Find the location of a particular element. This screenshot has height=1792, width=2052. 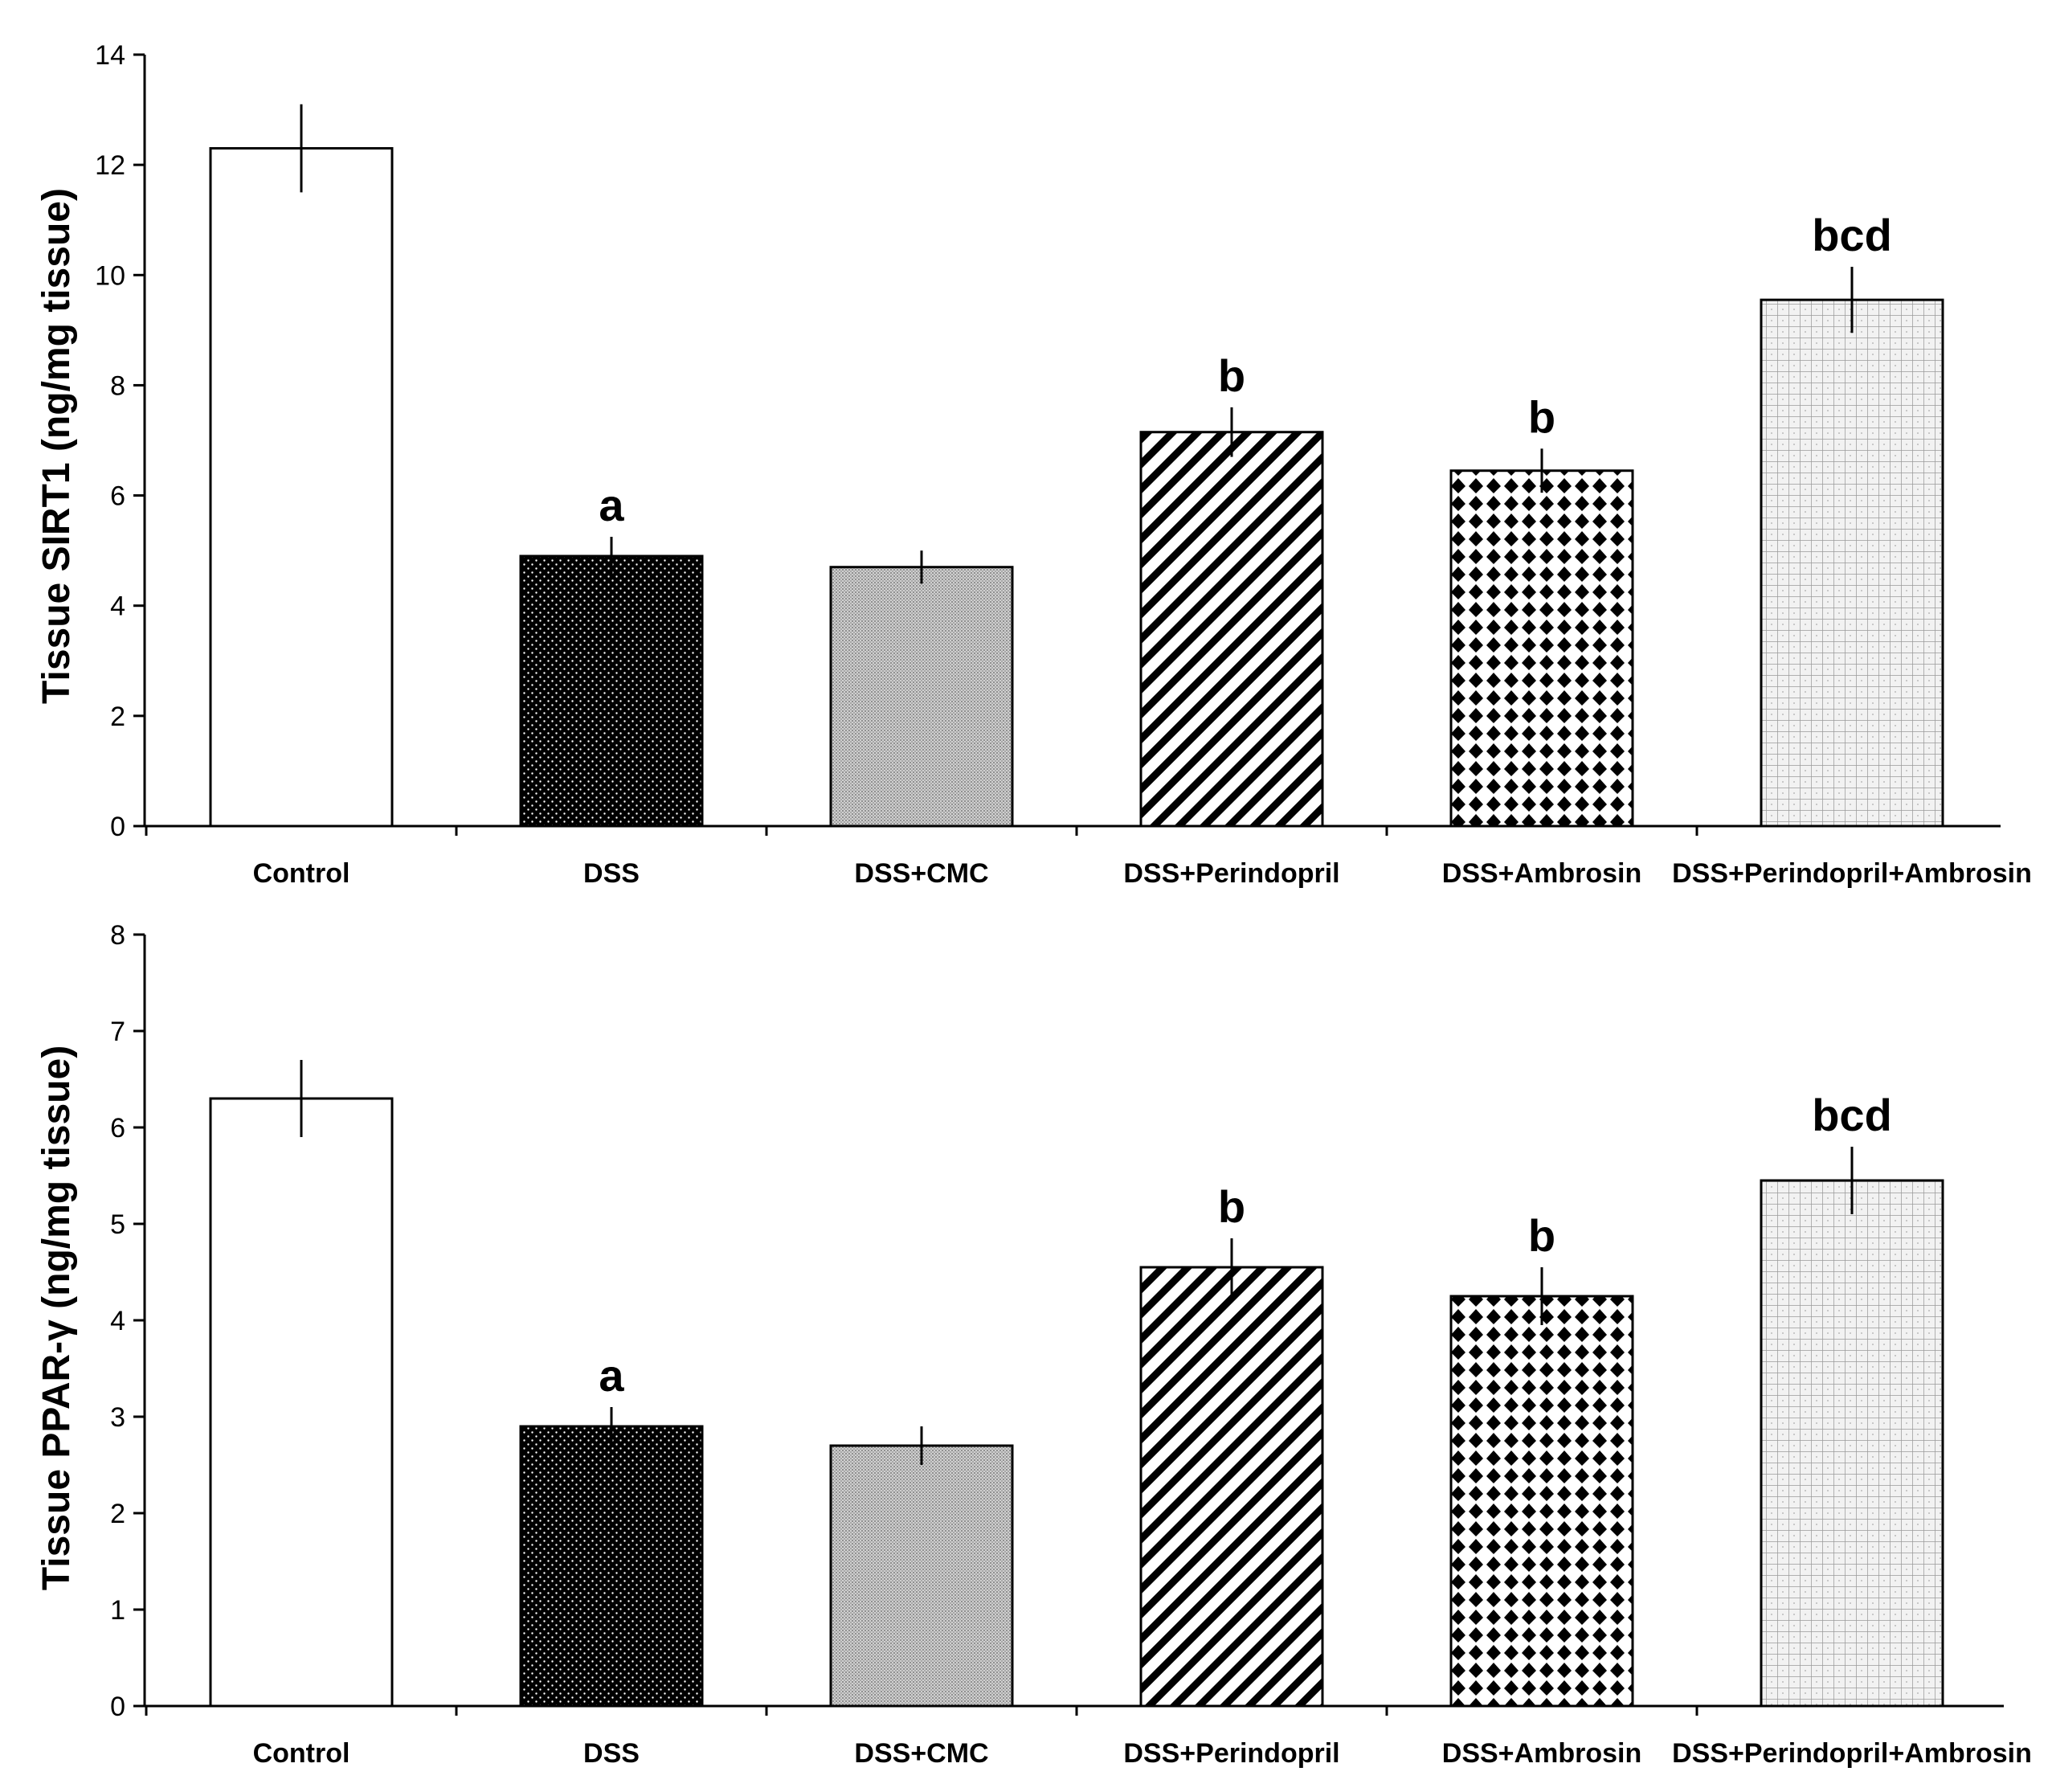

sirt1-category-label: DSS+Perindopril is located at coordinates (1231, 873).